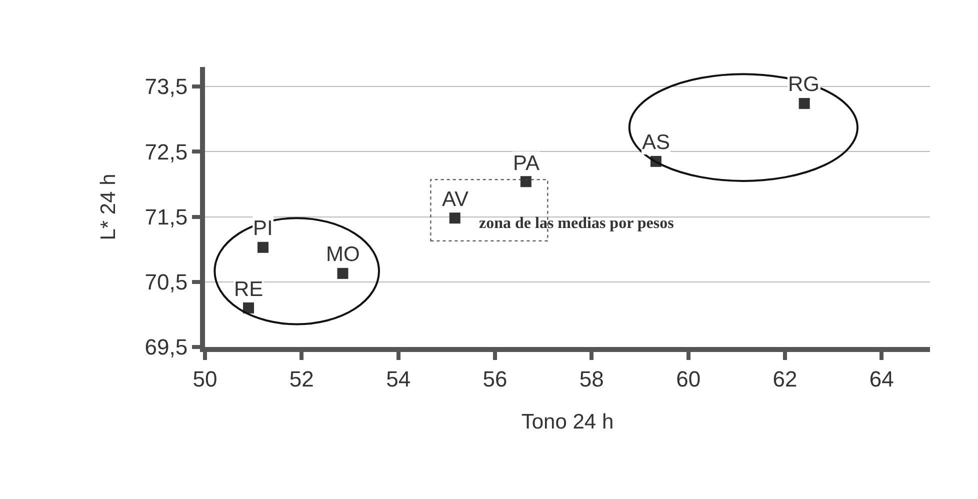 The height and width of the screenshot is (499, 978). What do you see at coordinates (804, 84) in the screenshot?
I see `series-label: RG` at bounding box center [804, 84].